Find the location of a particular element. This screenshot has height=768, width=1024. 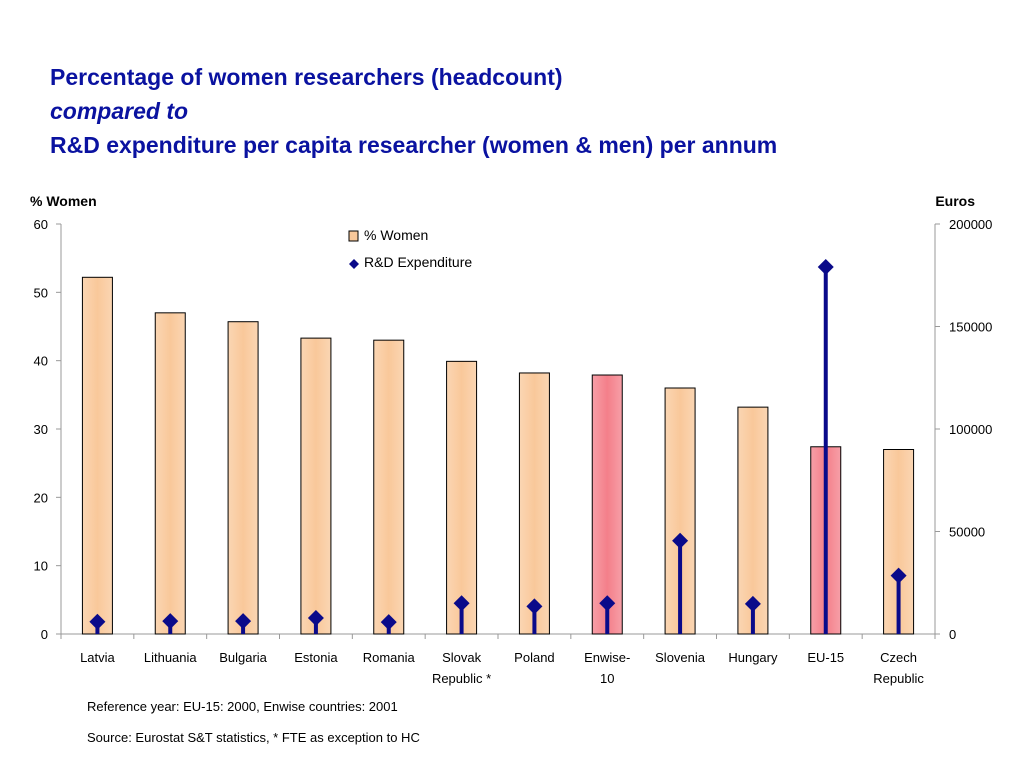

left-axis-tick-label: 60 is located at coordinates (41, 224).